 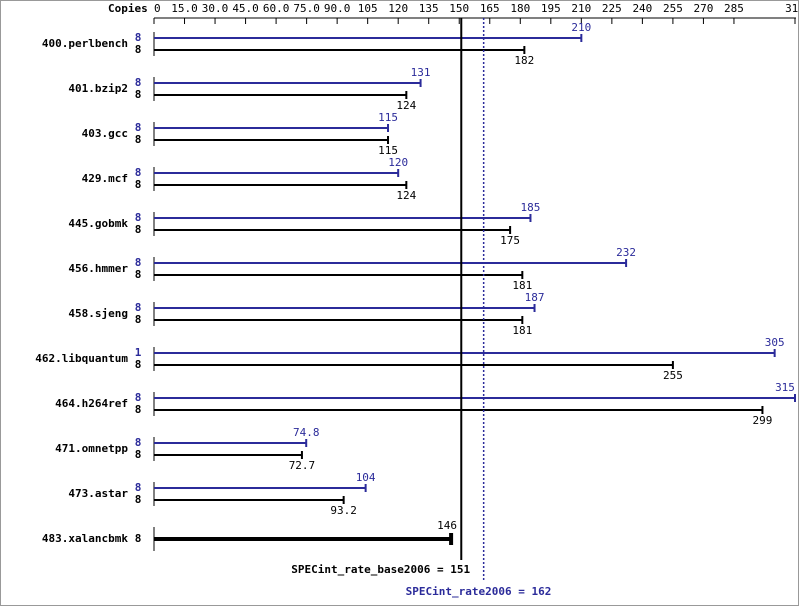 What do you see at coordinates (85, 43) in the screenshot?
I see `benchmark-label: 400.perlbench` at bounding box center [85, 43].